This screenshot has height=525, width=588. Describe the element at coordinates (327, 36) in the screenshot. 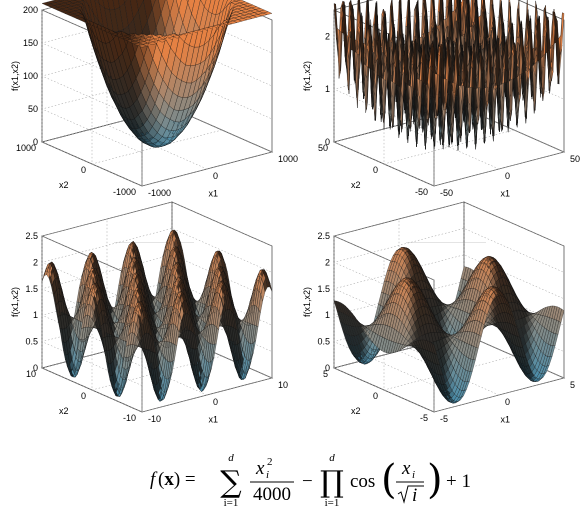

I see `z-tick-label: 2` at that location.